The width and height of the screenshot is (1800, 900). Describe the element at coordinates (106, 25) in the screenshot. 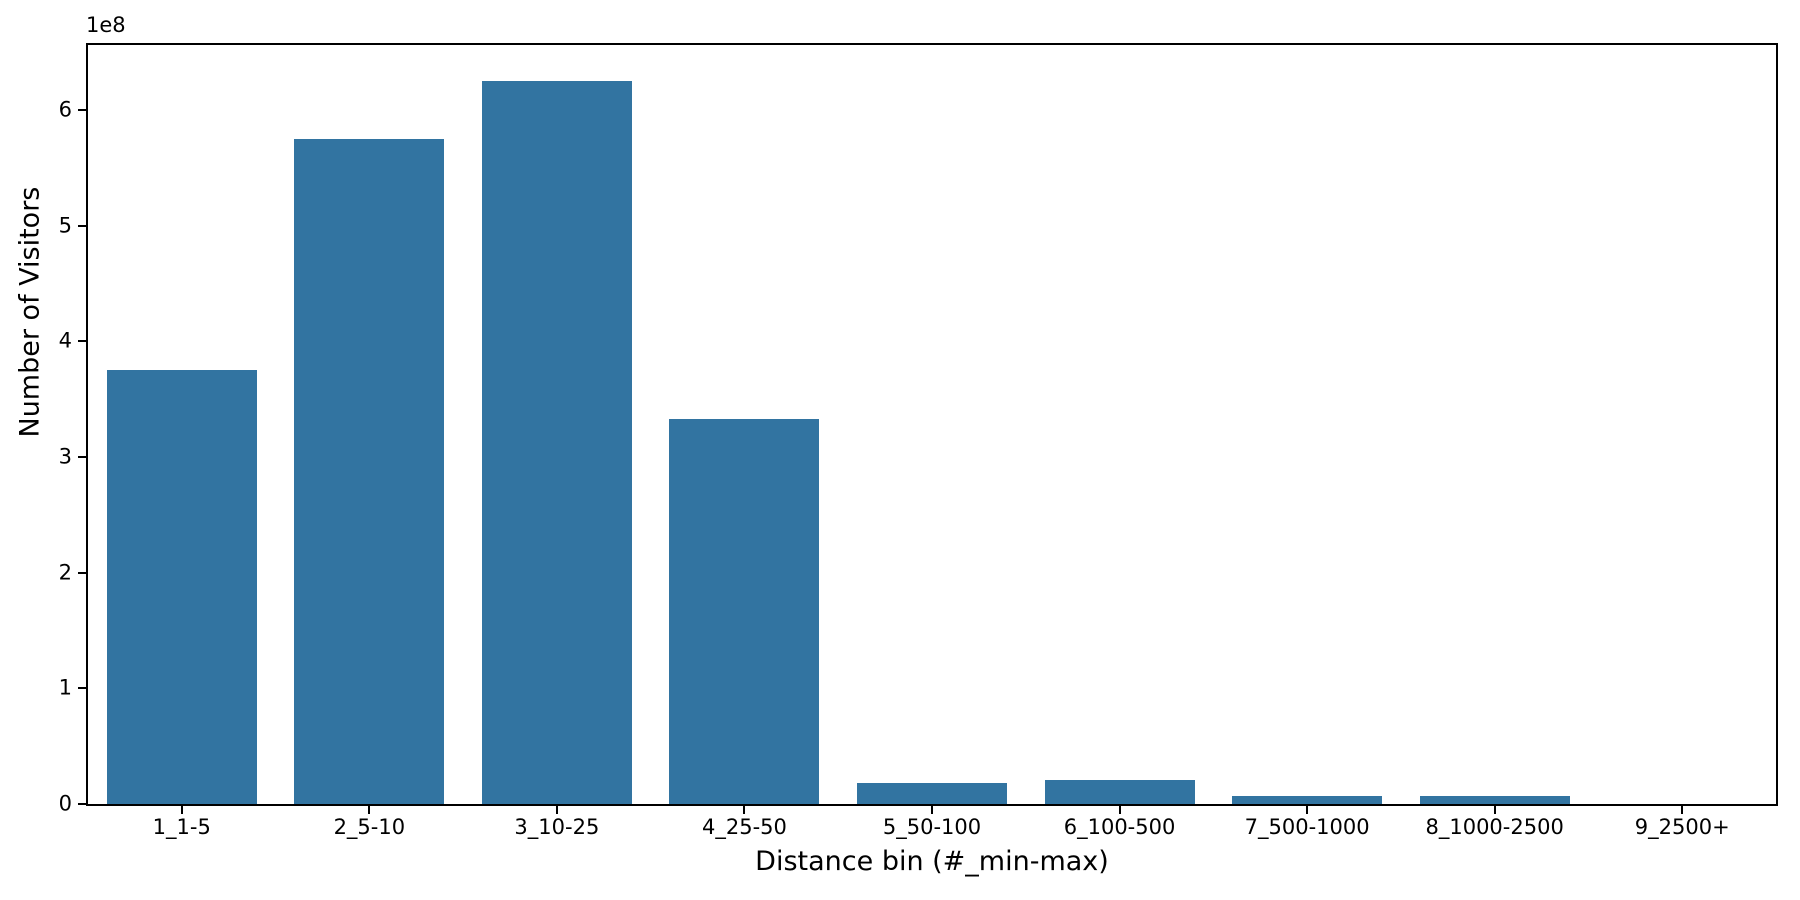

I see `y-axis-offset-label: 1e8` at that location.